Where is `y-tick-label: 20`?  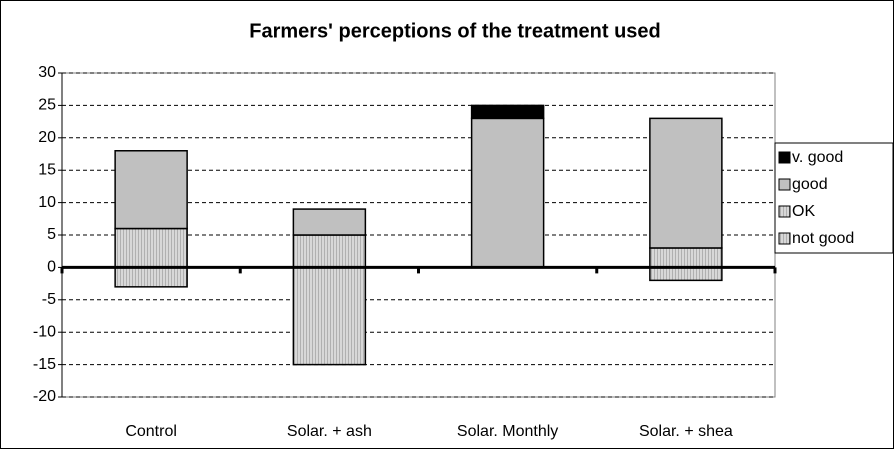
y-tick-label: 20 is located at coordinates (47, 137).